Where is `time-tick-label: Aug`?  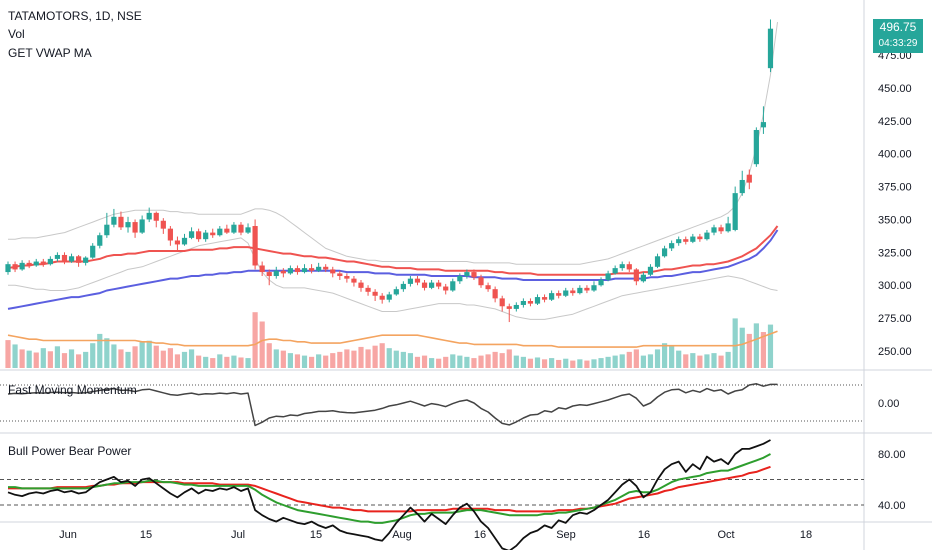
time-tick-label: Aug is located at coordinates (402, 535).